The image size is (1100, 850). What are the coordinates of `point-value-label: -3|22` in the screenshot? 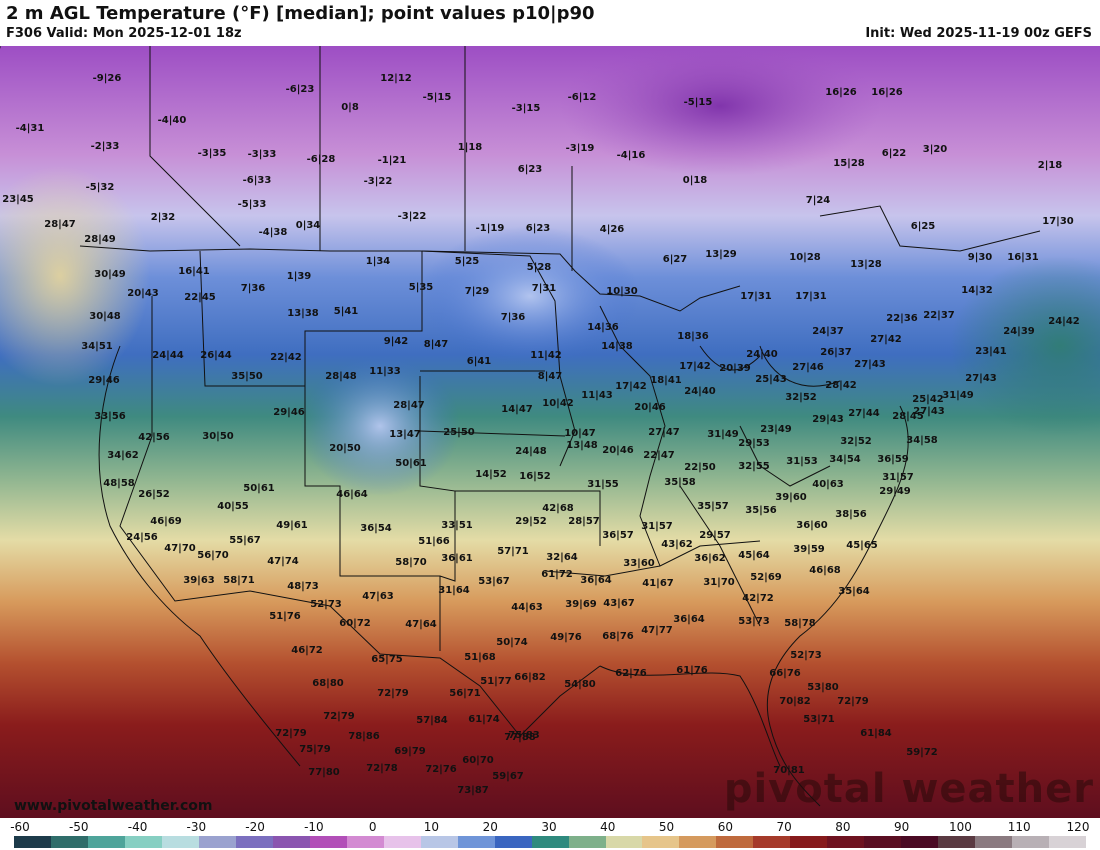 It's located at (378, 181).